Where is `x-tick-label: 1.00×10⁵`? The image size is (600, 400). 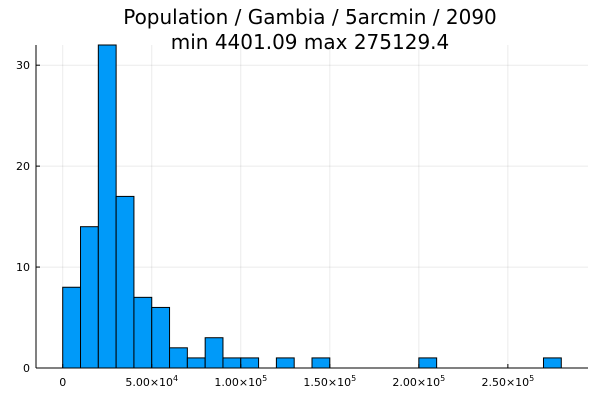
x-tick-label: 1.00×10⁵ is located at coordinates (240, 381).